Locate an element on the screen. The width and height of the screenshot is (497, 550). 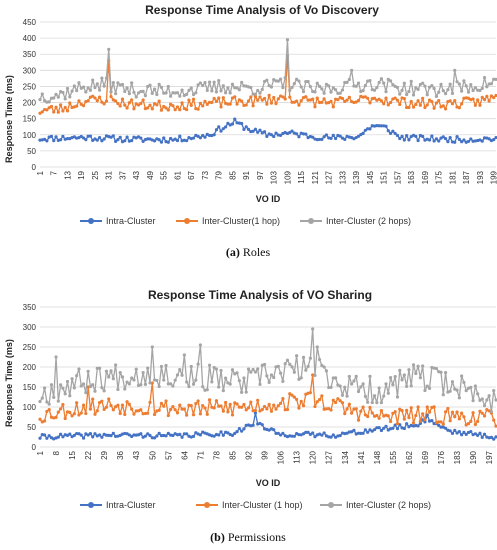
x-tick-label: 183 is located at coordinates (457, 457).